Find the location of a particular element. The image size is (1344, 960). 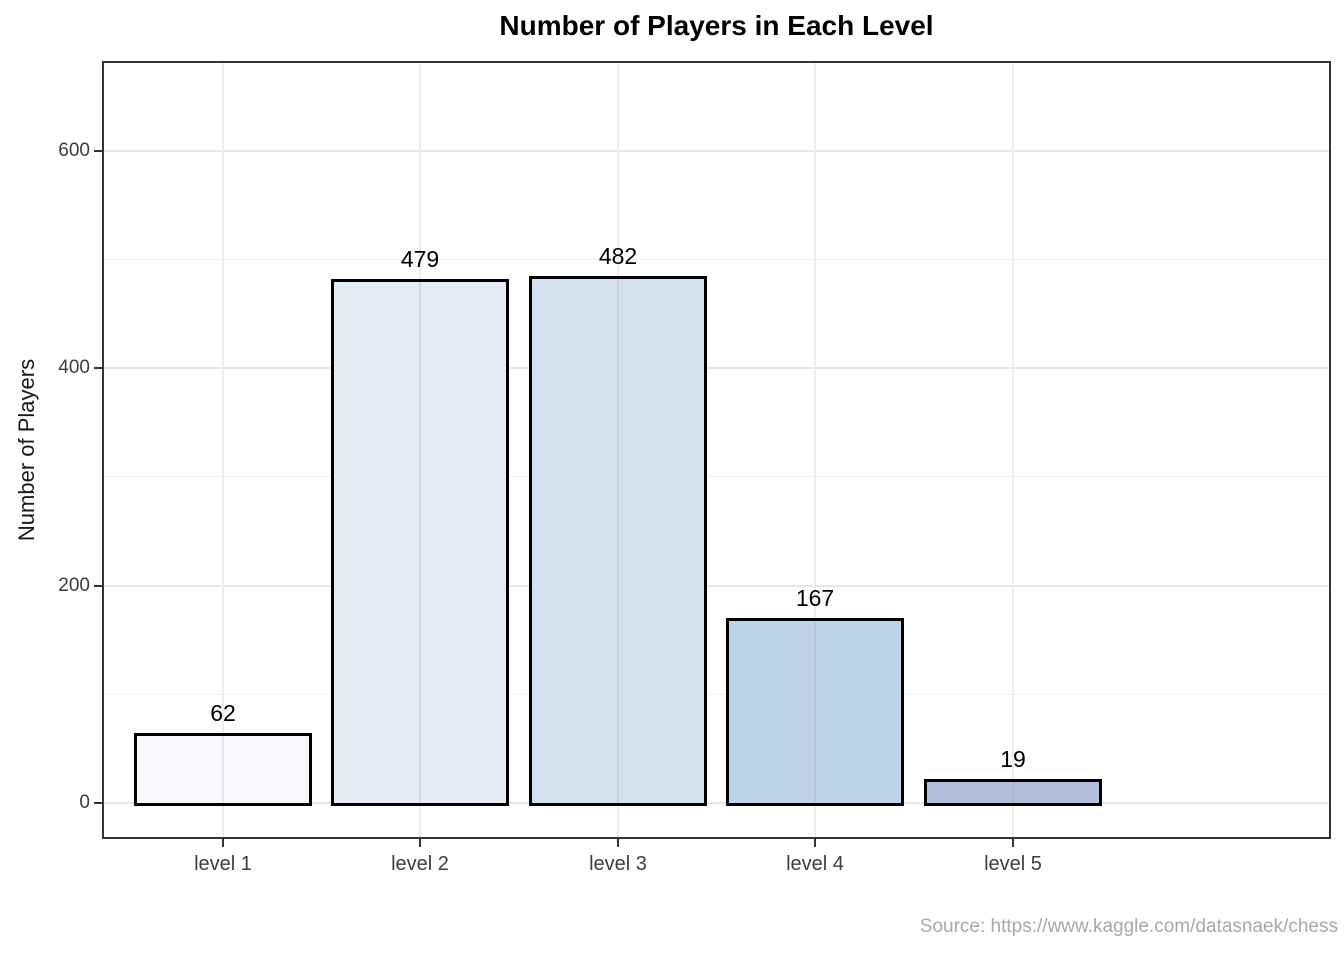

y-tick-label: 400 is located at coordinates (74, 367).